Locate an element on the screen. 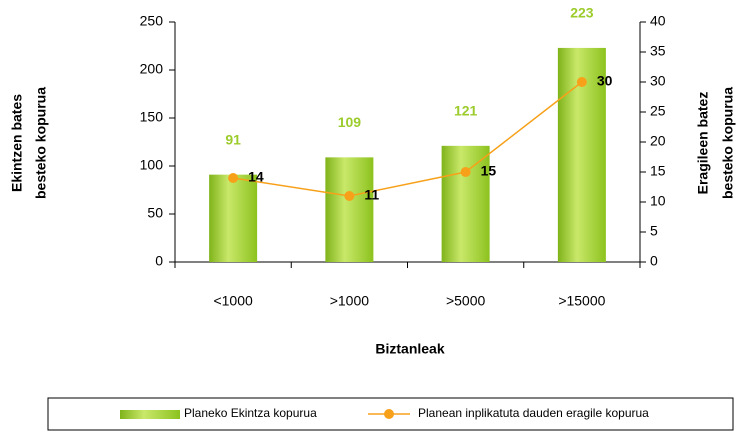 The width and height of the screenshot is (742, 436). line is located at coordinates (408, 139).